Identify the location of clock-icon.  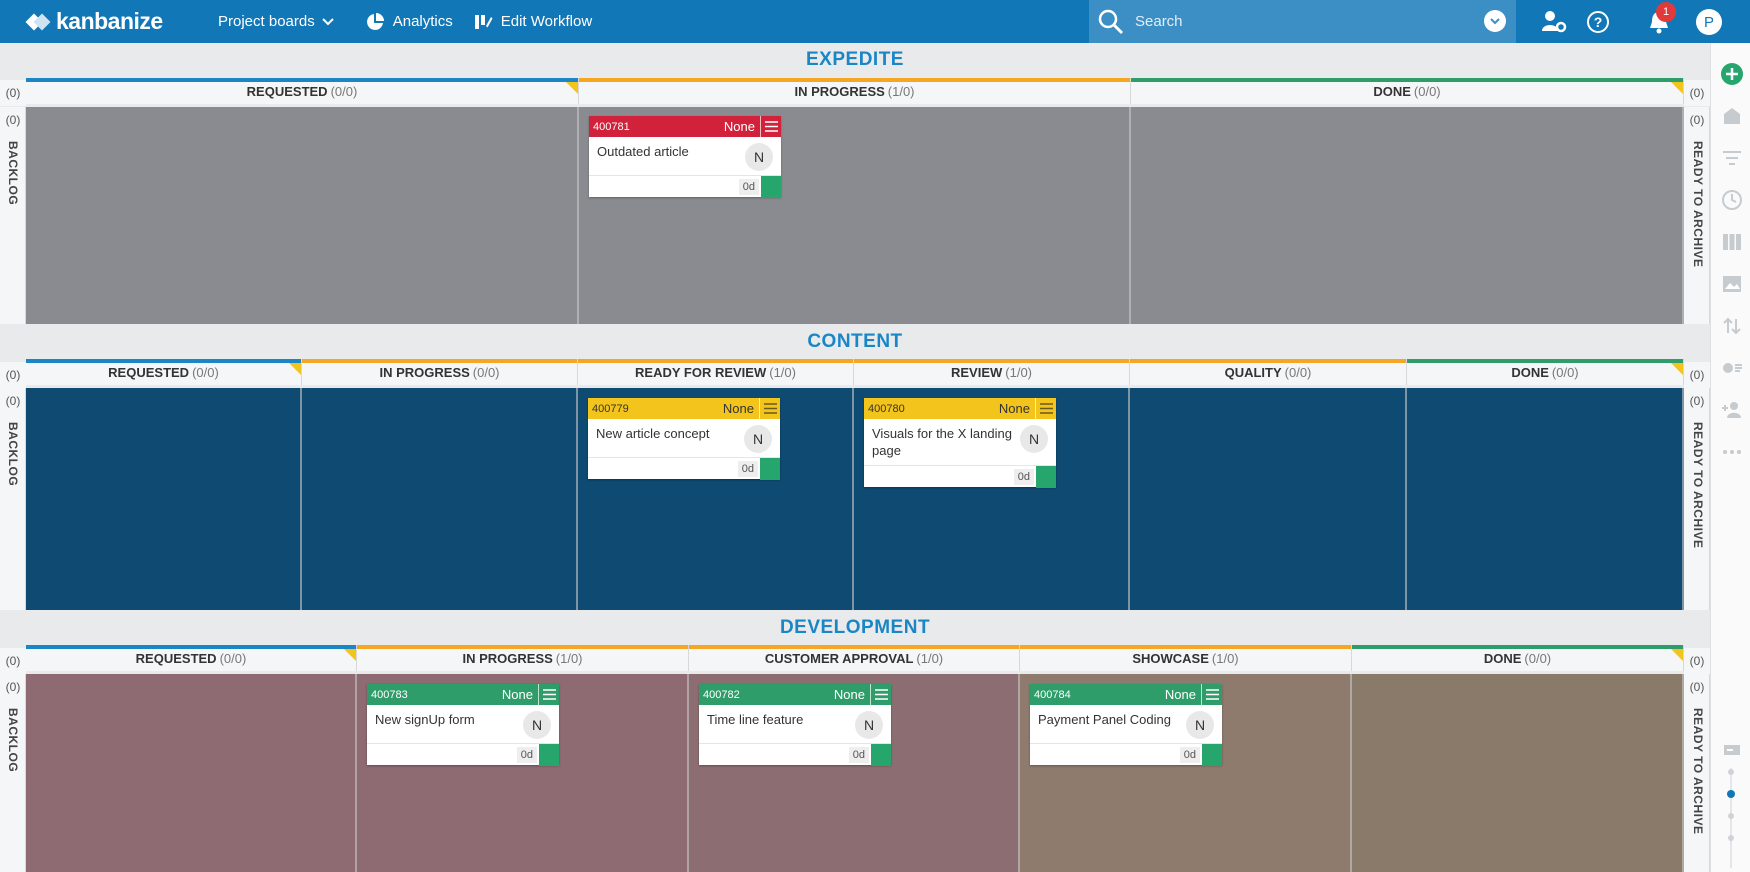
(1732, 200).